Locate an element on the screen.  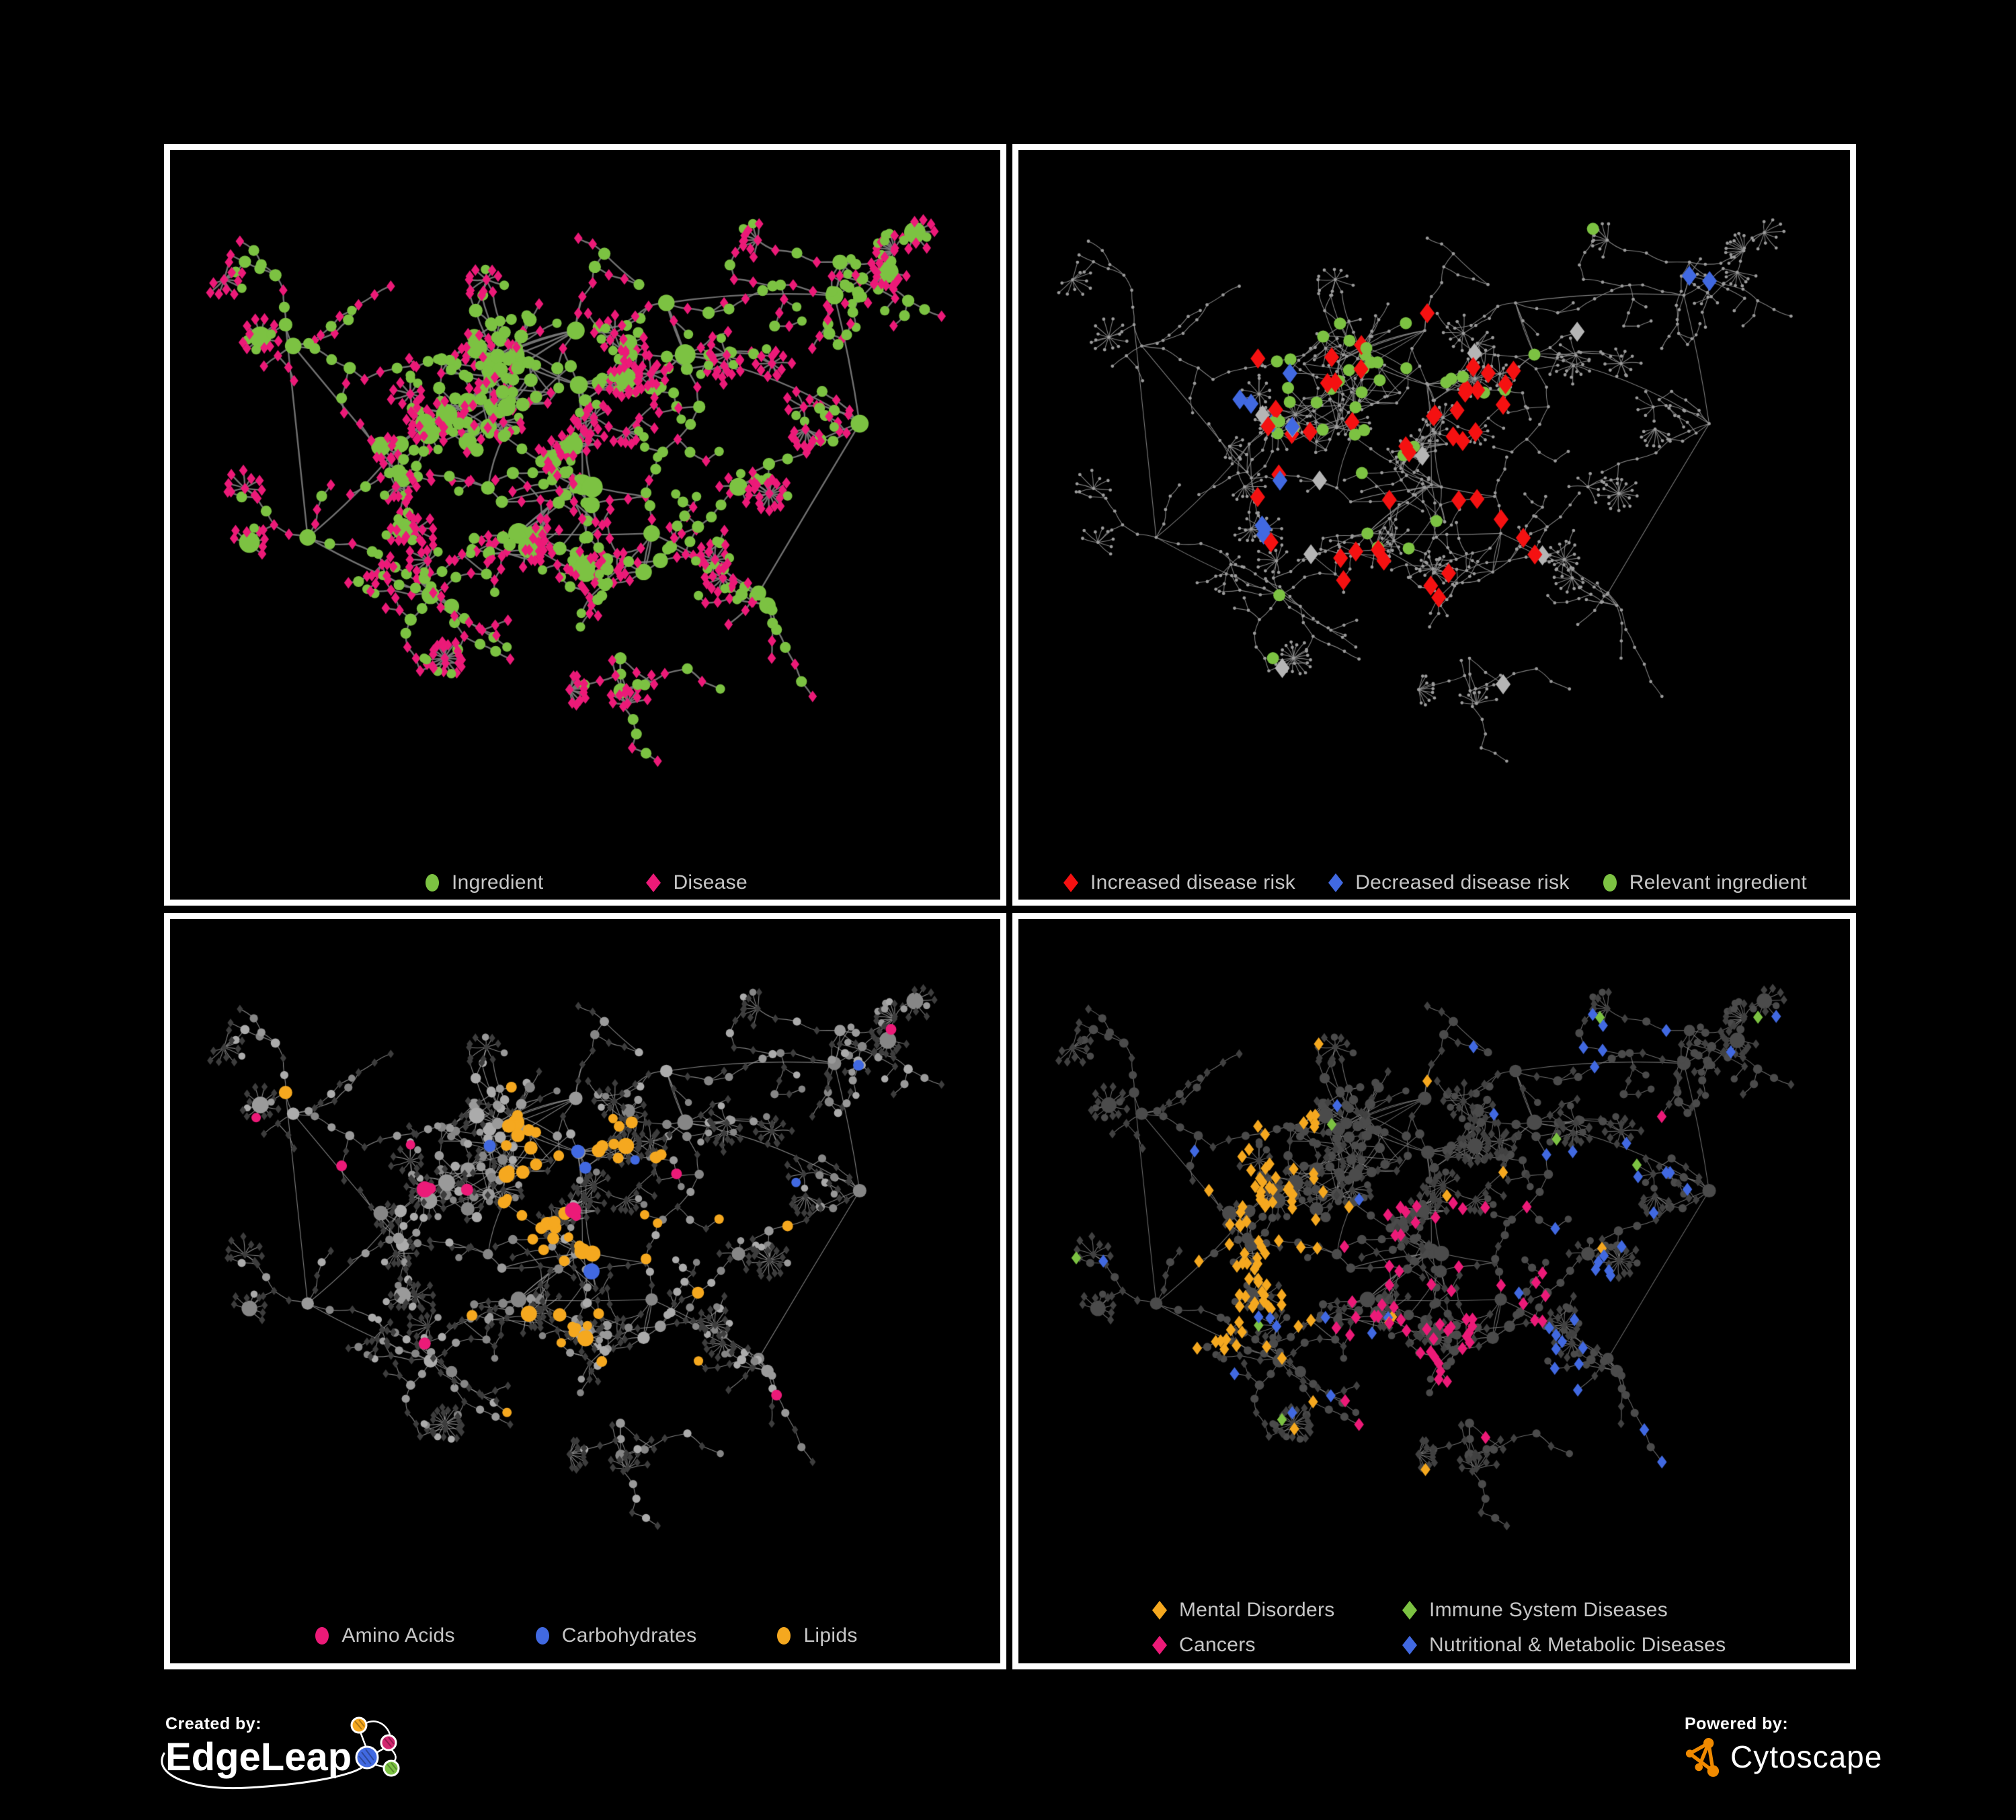
legend-item-mental-disorders: Mental Disorders is located at coordinates (1275, 1610).